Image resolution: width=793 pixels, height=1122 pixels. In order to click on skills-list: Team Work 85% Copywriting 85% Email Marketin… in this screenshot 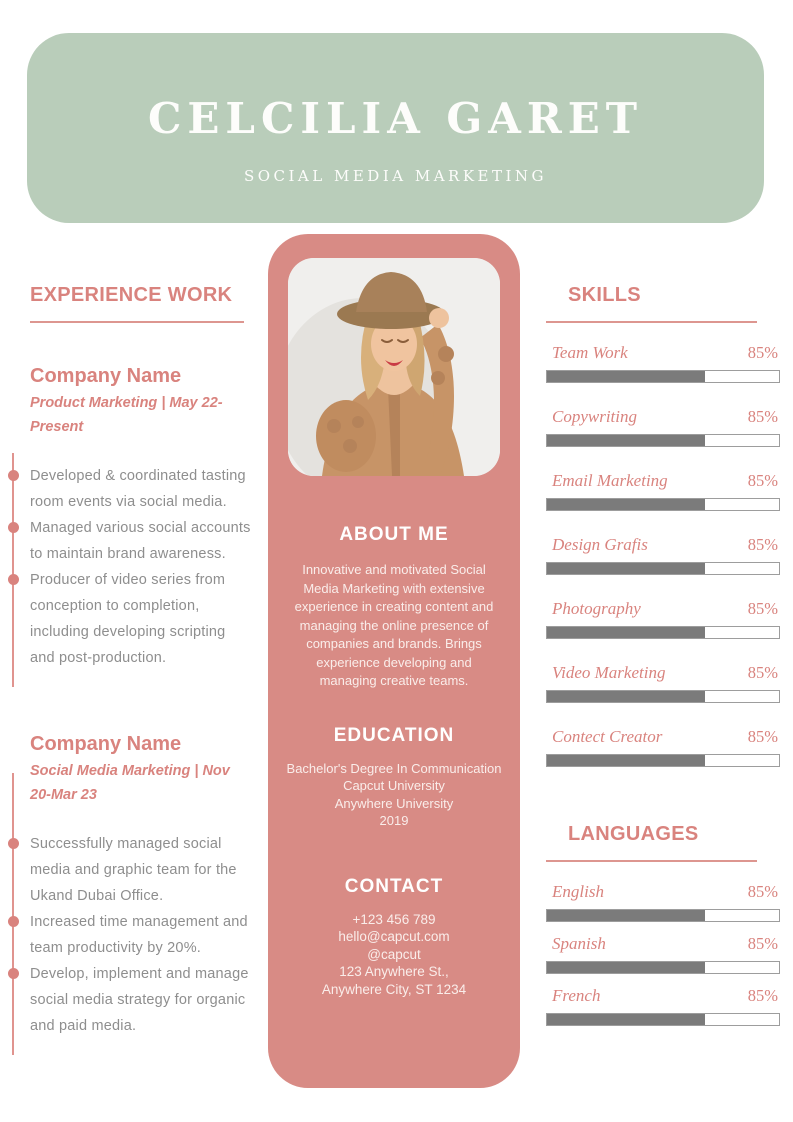, I will do `click(663, 555)`.